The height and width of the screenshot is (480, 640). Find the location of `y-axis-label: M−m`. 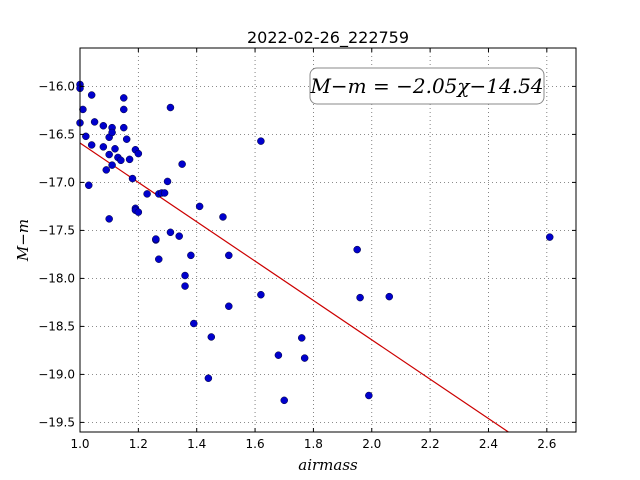

y-axis-label: M−m is located at coordinates (23, 240).